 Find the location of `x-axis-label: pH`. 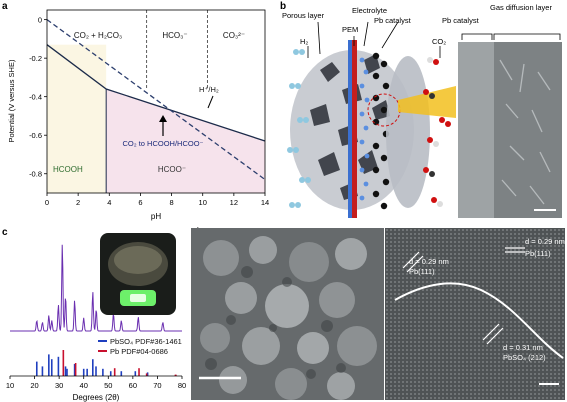

x-axis-label: pH is located at coordinates (156, 216).